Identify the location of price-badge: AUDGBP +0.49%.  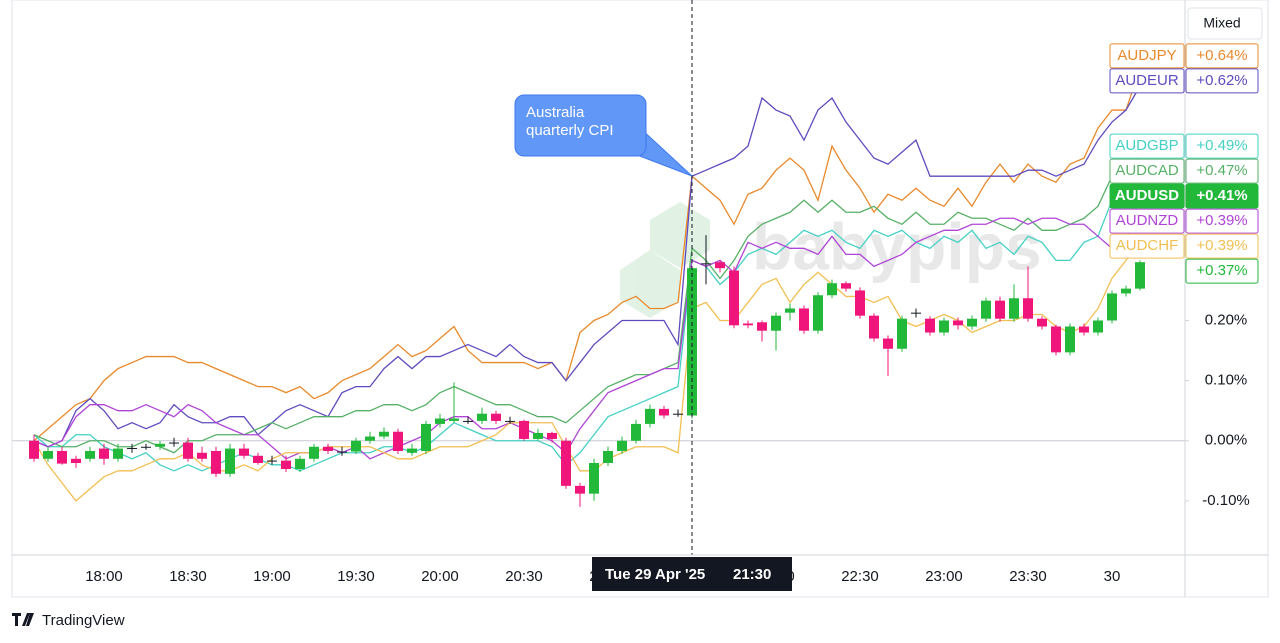
(1184, 146).